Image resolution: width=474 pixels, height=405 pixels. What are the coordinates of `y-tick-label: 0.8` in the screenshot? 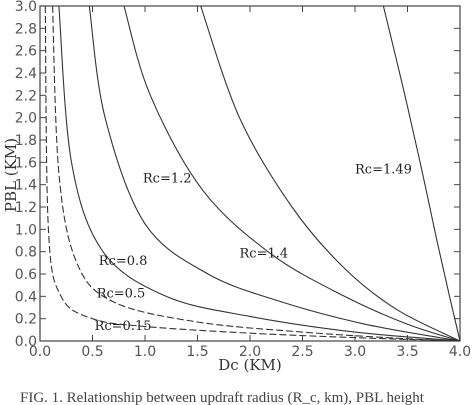 It's located at (26, 253).